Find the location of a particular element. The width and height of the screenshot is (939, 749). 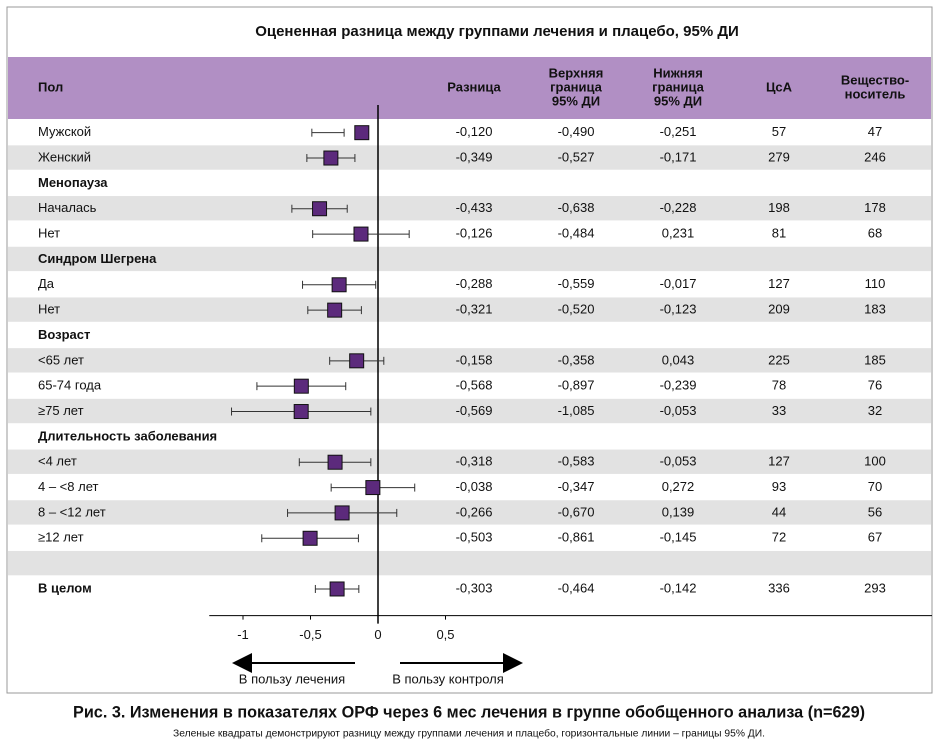

cell-count: 68 is located at coordinates (875, 233).